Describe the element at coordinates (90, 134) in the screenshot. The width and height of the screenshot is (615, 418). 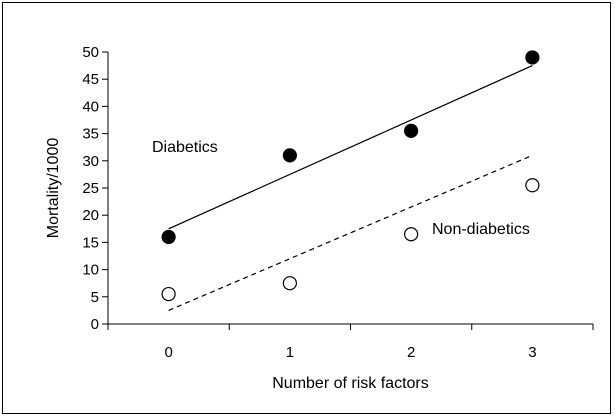
I see `y-tick-label-35: 35` at that location.